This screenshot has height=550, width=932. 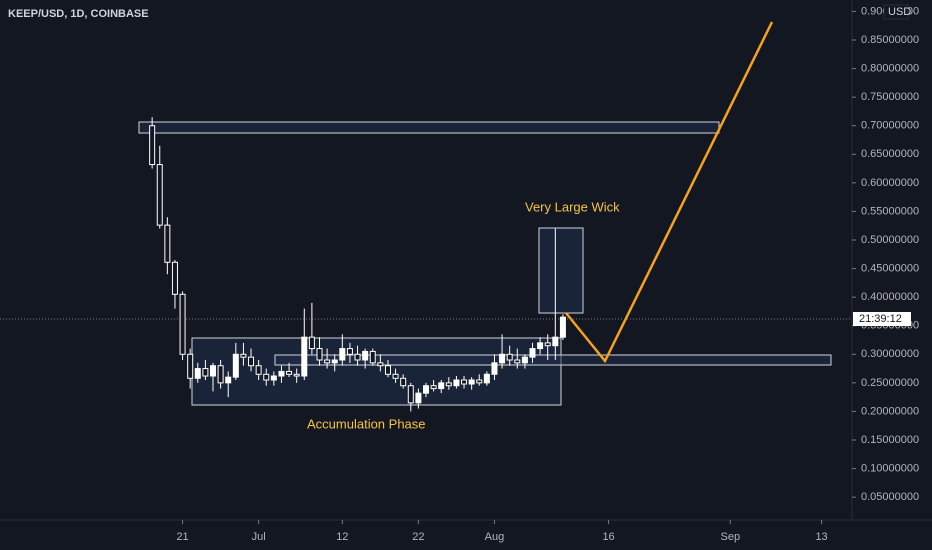 I want to click on x-tick-label: 13, so click(x=821, y=537).